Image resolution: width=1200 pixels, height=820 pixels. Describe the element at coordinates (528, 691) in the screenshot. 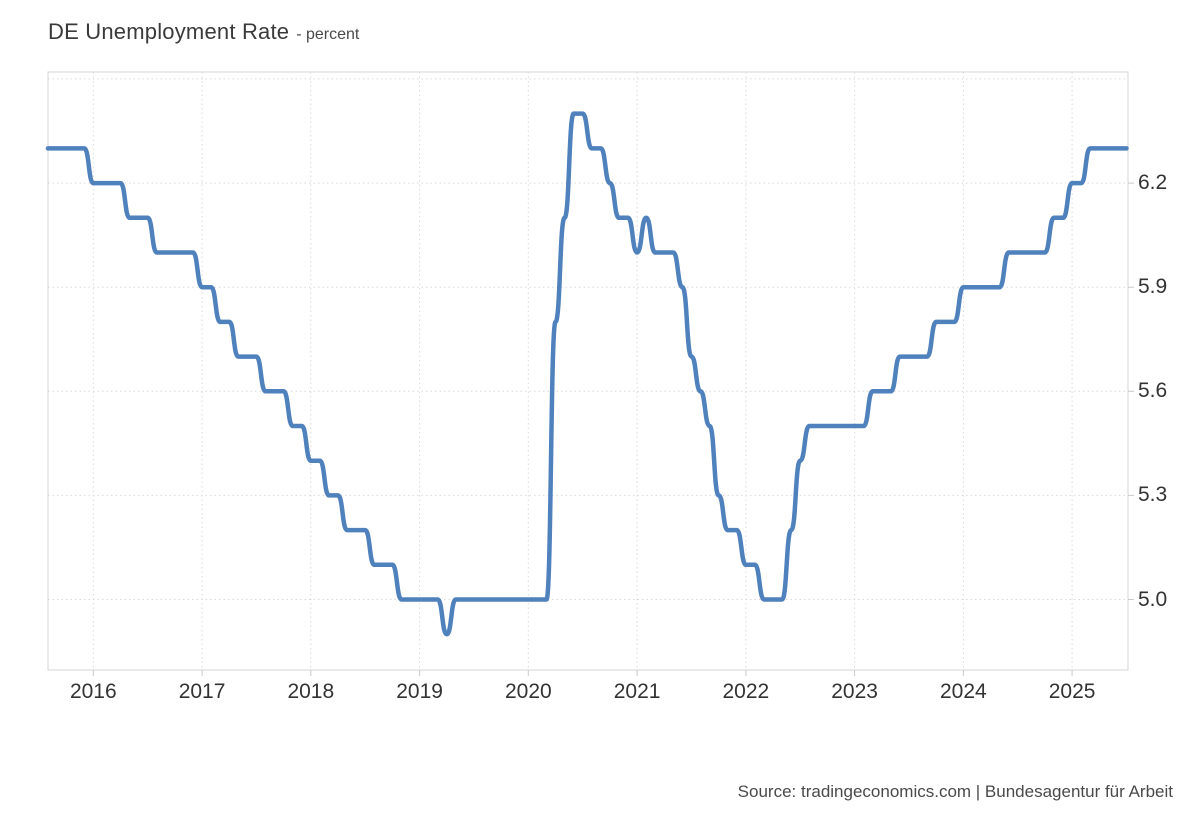

I see `x-axis-label: 2020` at that location.